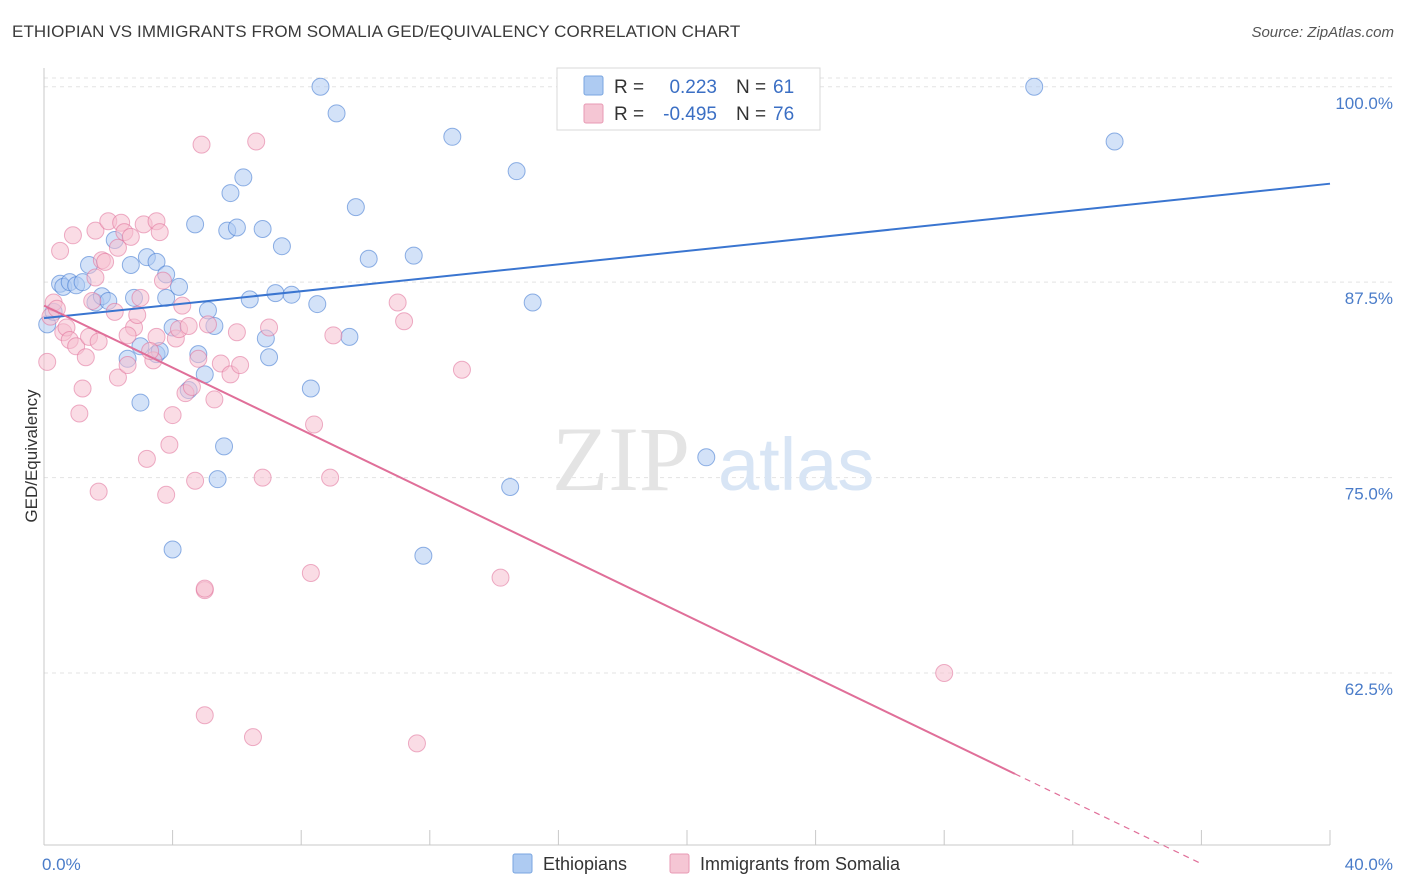 This screenshot has height=892, width=1406. Describe the element at coordinates (1369, 298) in the screenshot. I see `y-tick-label: 87.5%` at that location.